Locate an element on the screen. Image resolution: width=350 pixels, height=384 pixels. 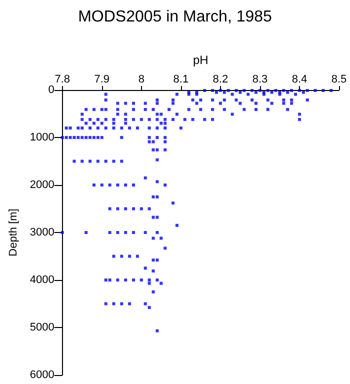
y-axis-title: Depth [m] is located at coordinates (14, 232).